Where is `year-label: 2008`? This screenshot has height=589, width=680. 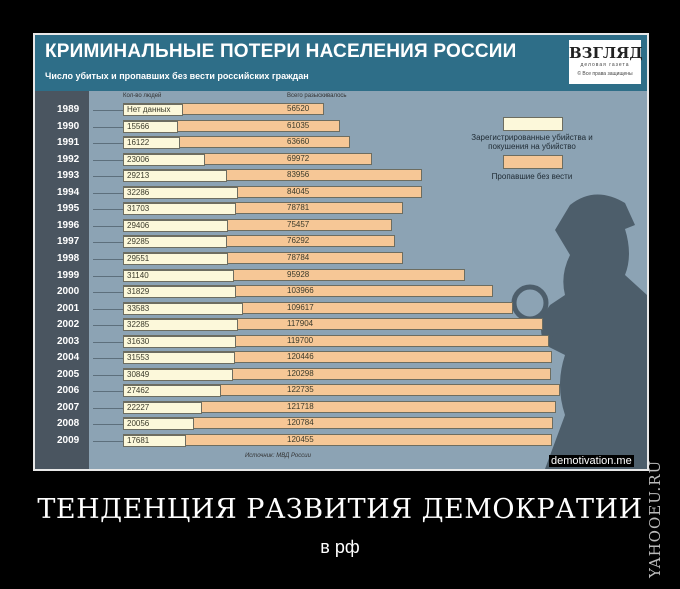
year-label: 2008 is located at coordinates (68, 424).